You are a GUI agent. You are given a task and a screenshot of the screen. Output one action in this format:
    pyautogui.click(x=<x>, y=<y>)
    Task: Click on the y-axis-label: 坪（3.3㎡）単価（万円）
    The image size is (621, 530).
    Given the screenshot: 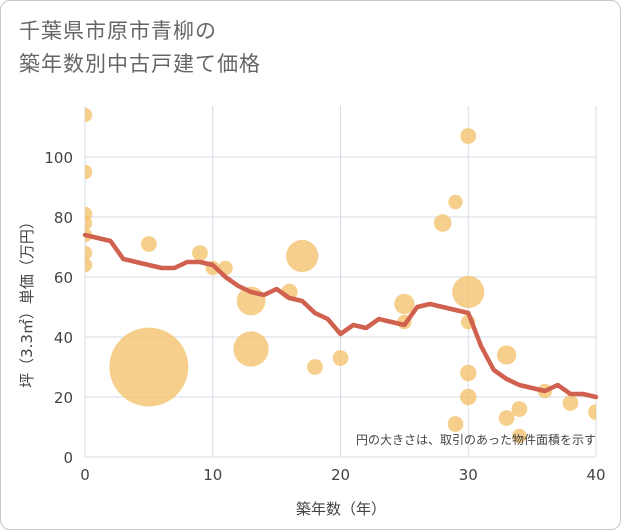 What is the action you would take?
    pyautogui.click(x=27, y=301)
    